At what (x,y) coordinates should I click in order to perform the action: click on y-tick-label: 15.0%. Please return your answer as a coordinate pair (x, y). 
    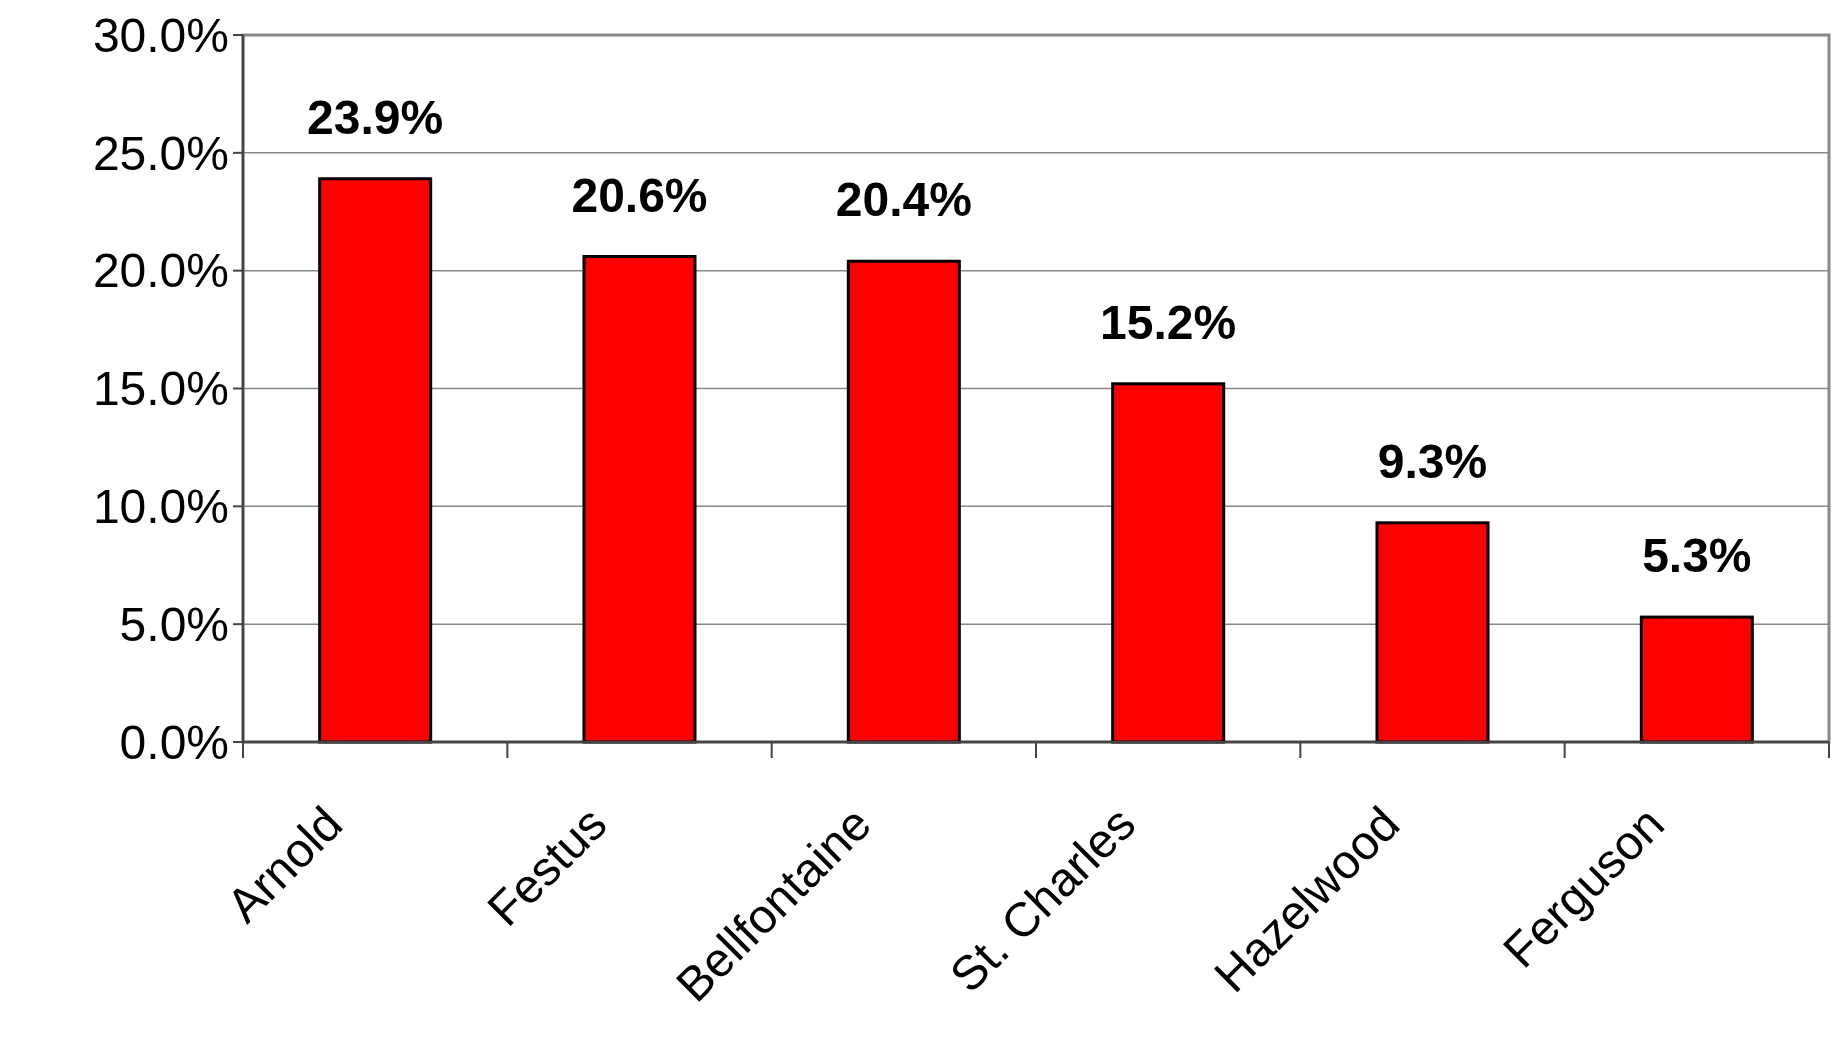
    Looking at the image, I should click on (160, 389).